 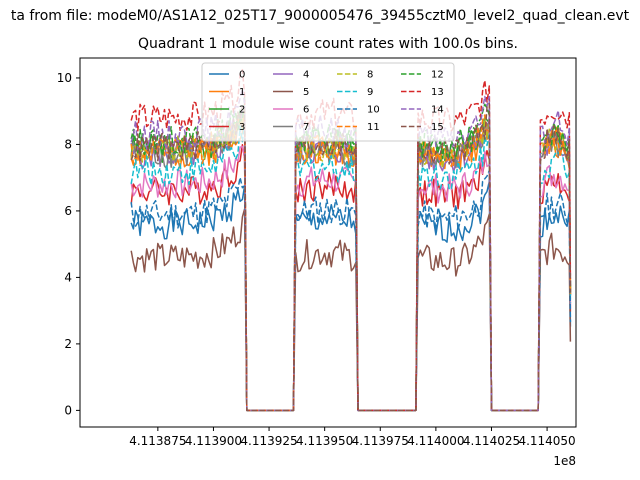 I want to click on legend-label-8: 8, so click(x=370, y=75).